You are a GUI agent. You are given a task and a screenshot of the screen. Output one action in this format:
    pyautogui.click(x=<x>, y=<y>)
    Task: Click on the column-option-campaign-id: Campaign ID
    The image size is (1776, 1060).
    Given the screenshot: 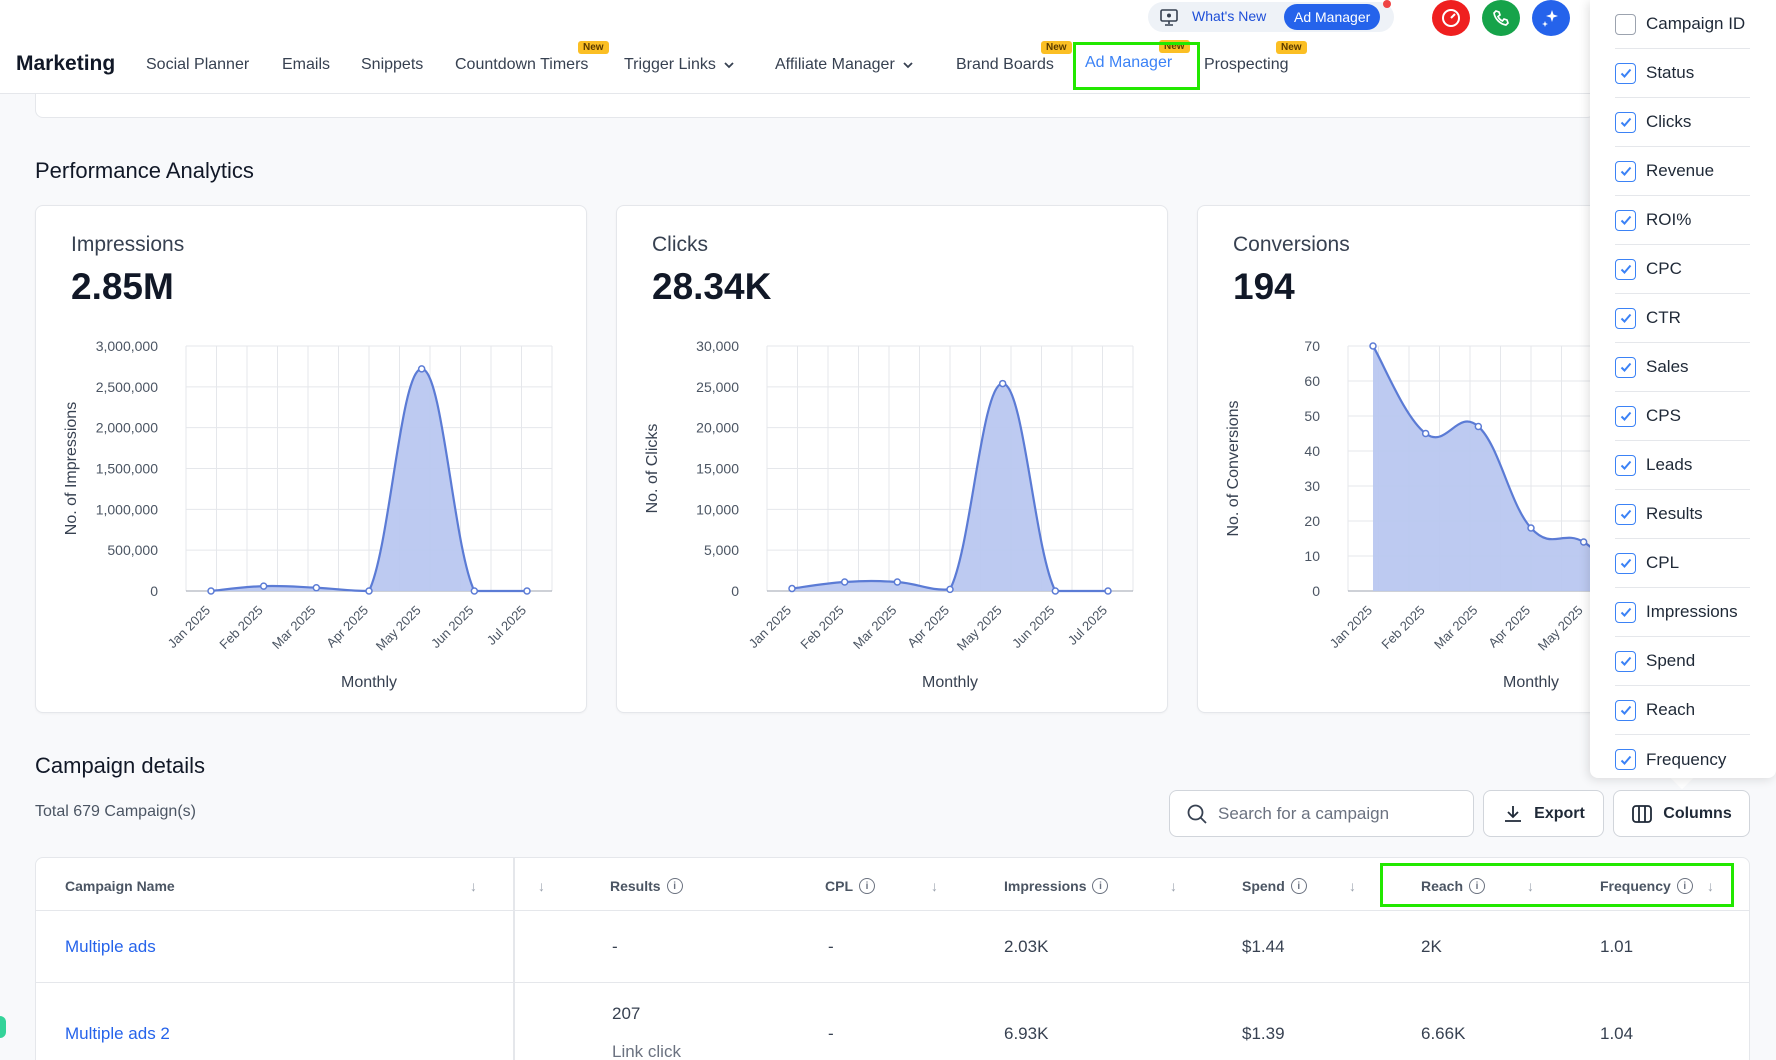 What is the action you would take?
    pyautogui.click(x=1682, y=24)
    